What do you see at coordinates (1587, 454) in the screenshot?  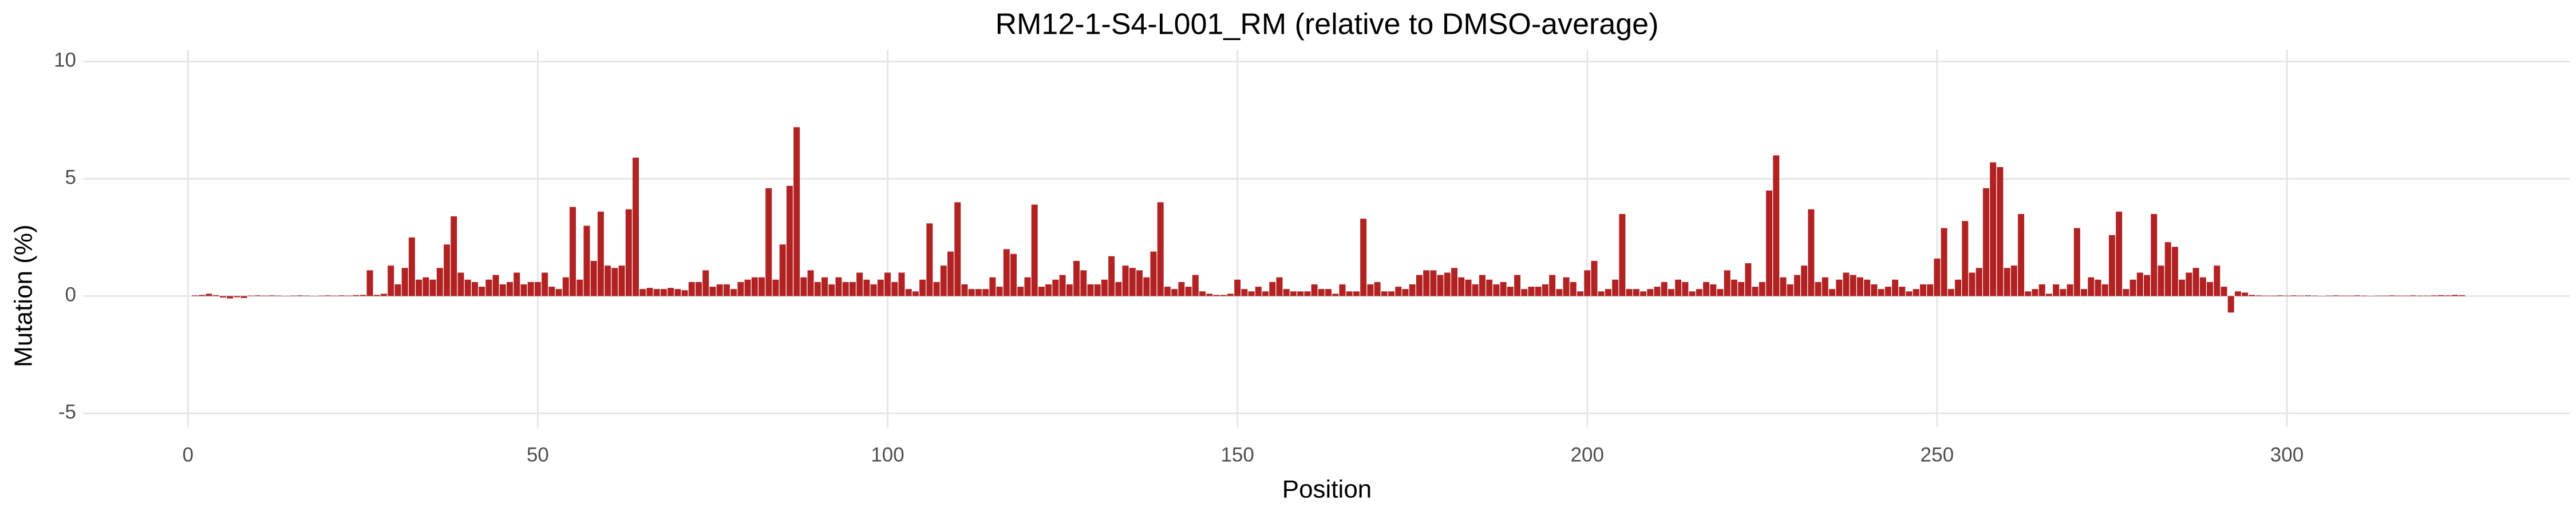 I see `x-tick-label: 200` at bounding box center [1587, 454].